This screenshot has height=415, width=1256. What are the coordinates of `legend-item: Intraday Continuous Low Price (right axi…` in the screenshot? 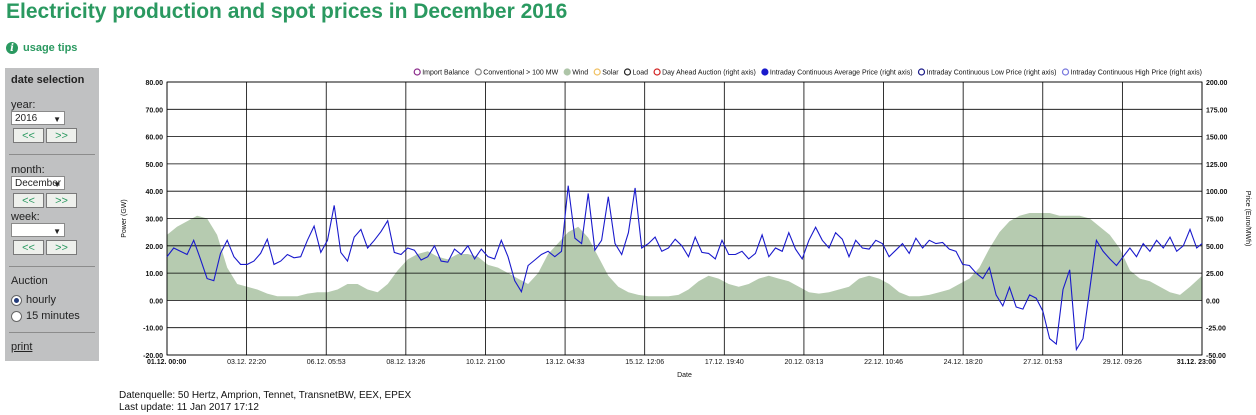 It's located at (987, 72).